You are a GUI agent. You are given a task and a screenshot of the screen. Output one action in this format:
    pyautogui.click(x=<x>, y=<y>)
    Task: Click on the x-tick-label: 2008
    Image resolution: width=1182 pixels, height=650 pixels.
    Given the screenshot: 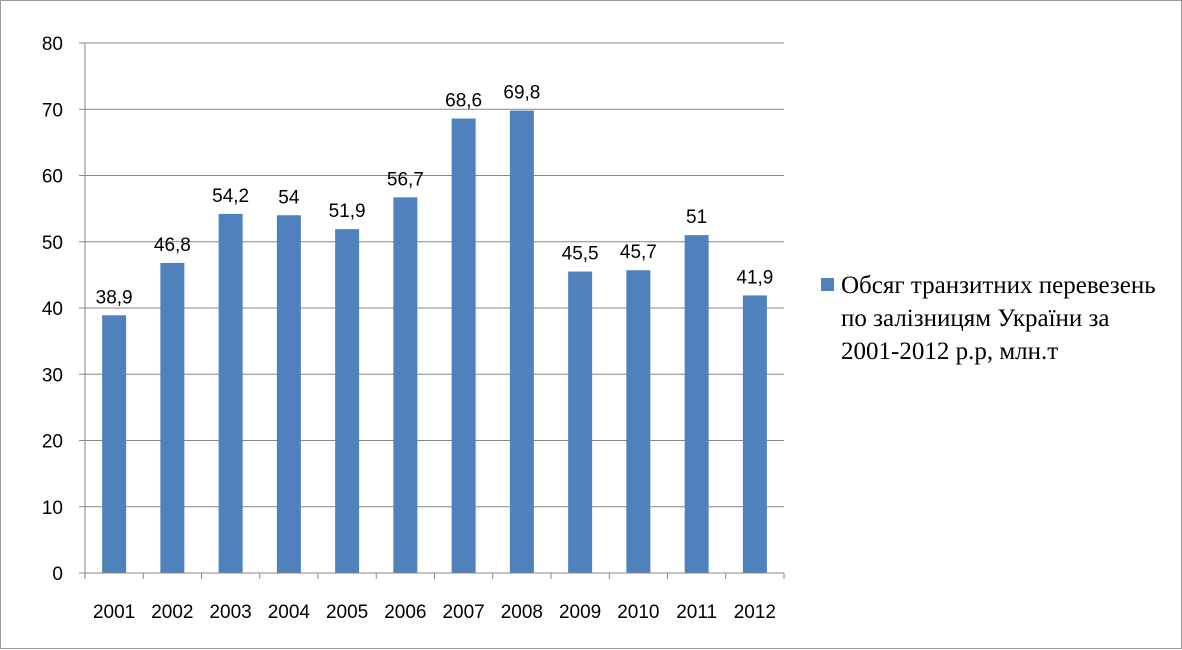 What is the action you would take?
    pyautogui.click(x=522, y=612)
    